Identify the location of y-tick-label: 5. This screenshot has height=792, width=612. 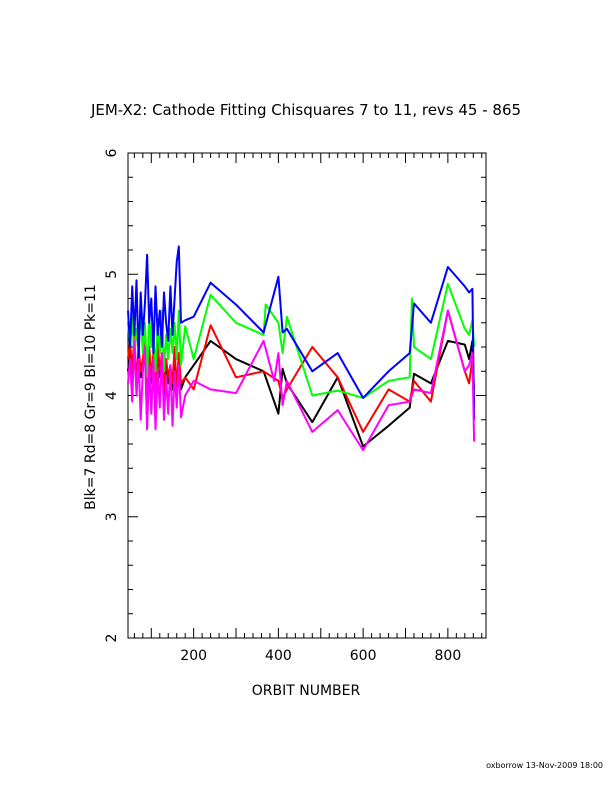
(112, 274).